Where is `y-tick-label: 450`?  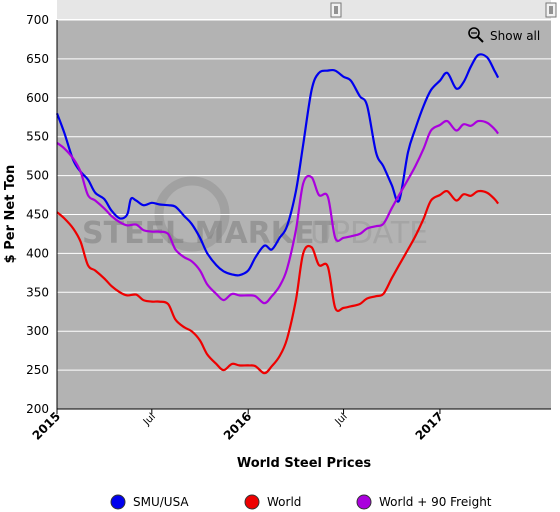 y-tick-label: 450 is located at coordinates (37, 215).